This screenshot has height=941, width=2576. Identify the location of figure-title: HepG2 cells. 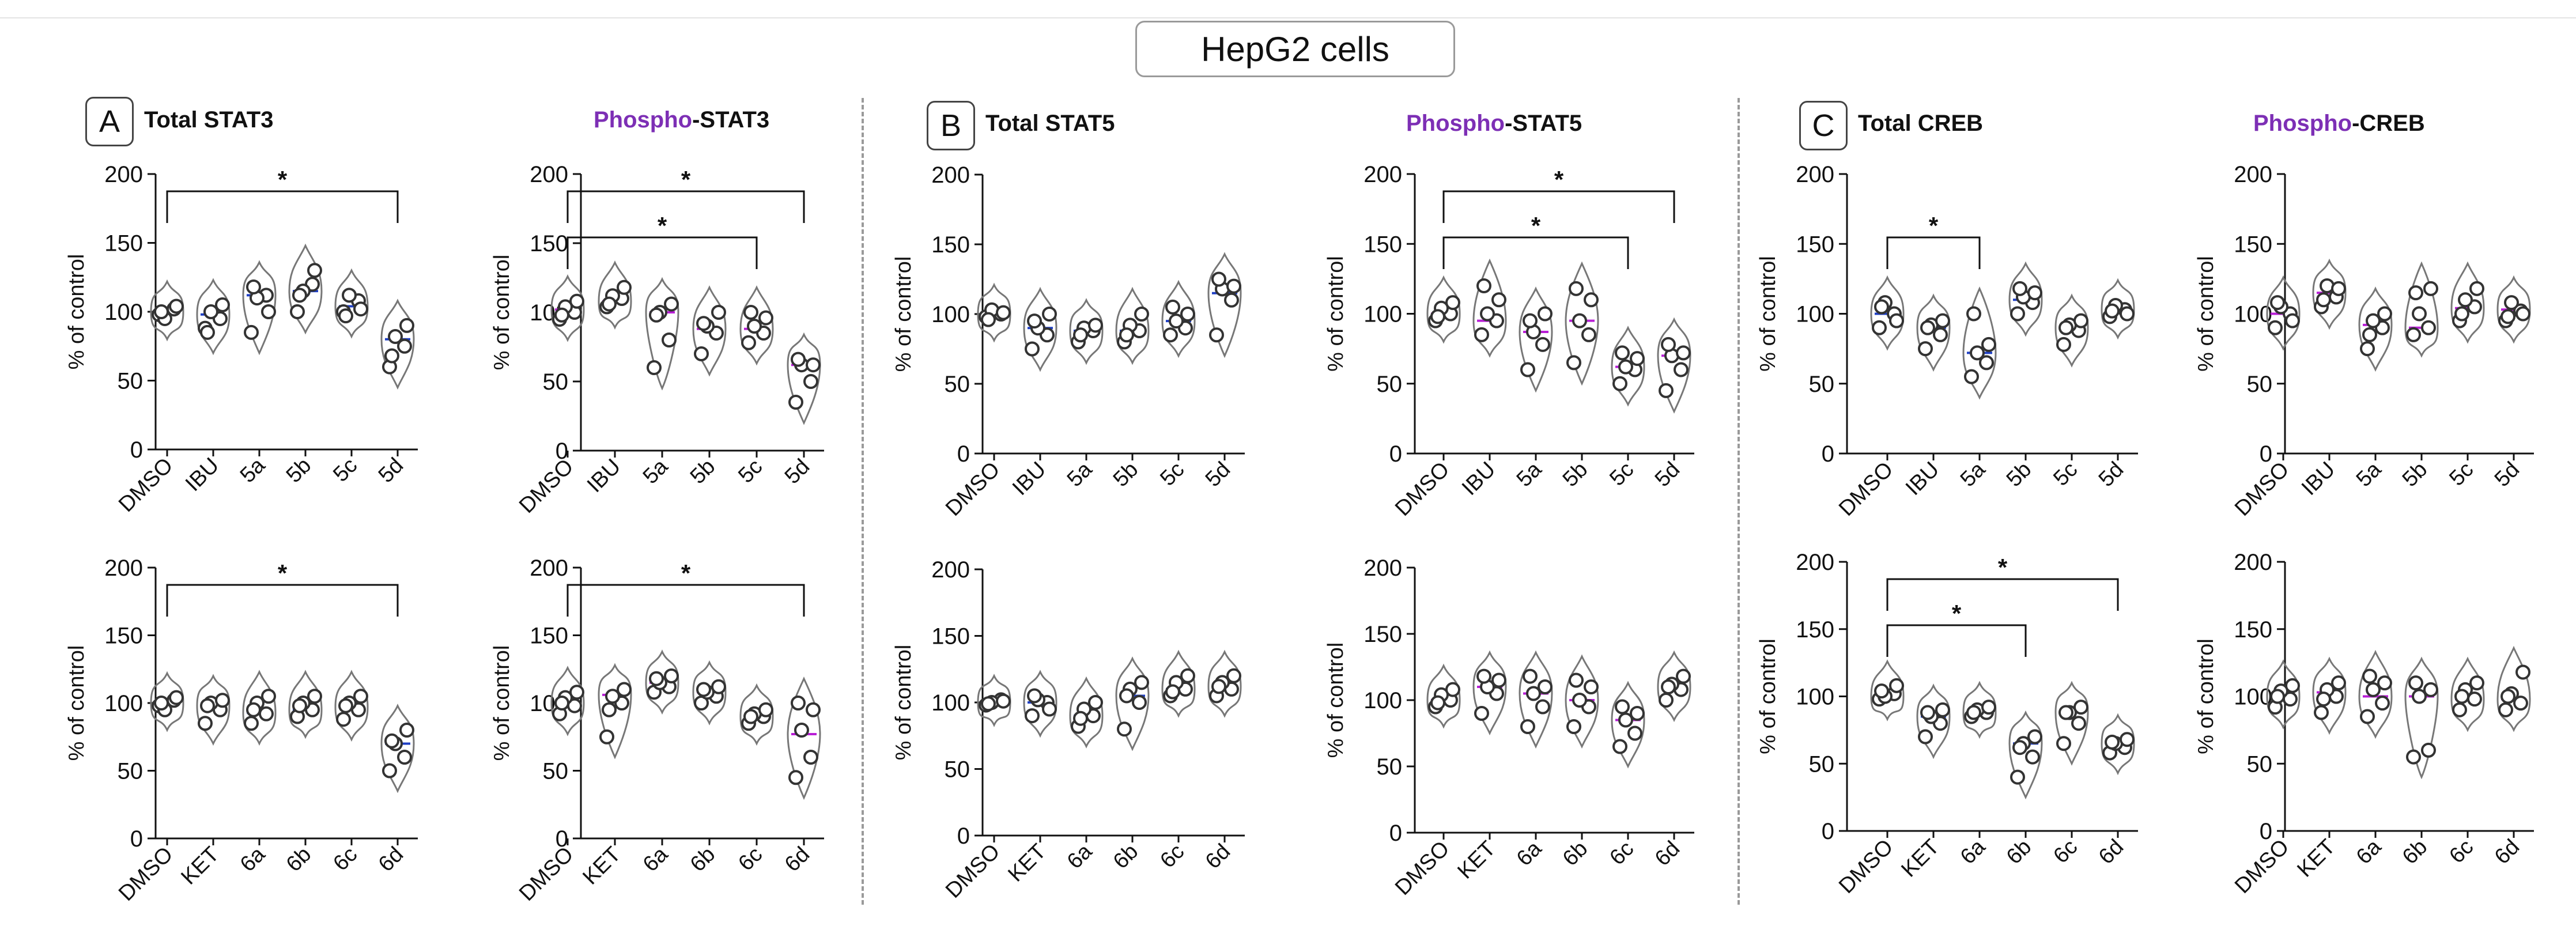
(1295, 49).